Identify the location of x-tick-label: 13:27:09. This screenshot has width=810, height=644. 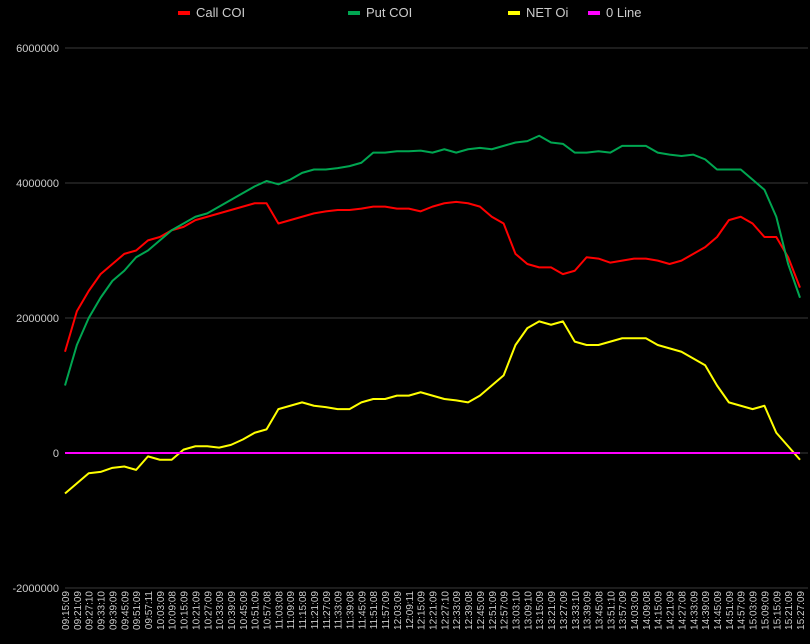
(564, 610).